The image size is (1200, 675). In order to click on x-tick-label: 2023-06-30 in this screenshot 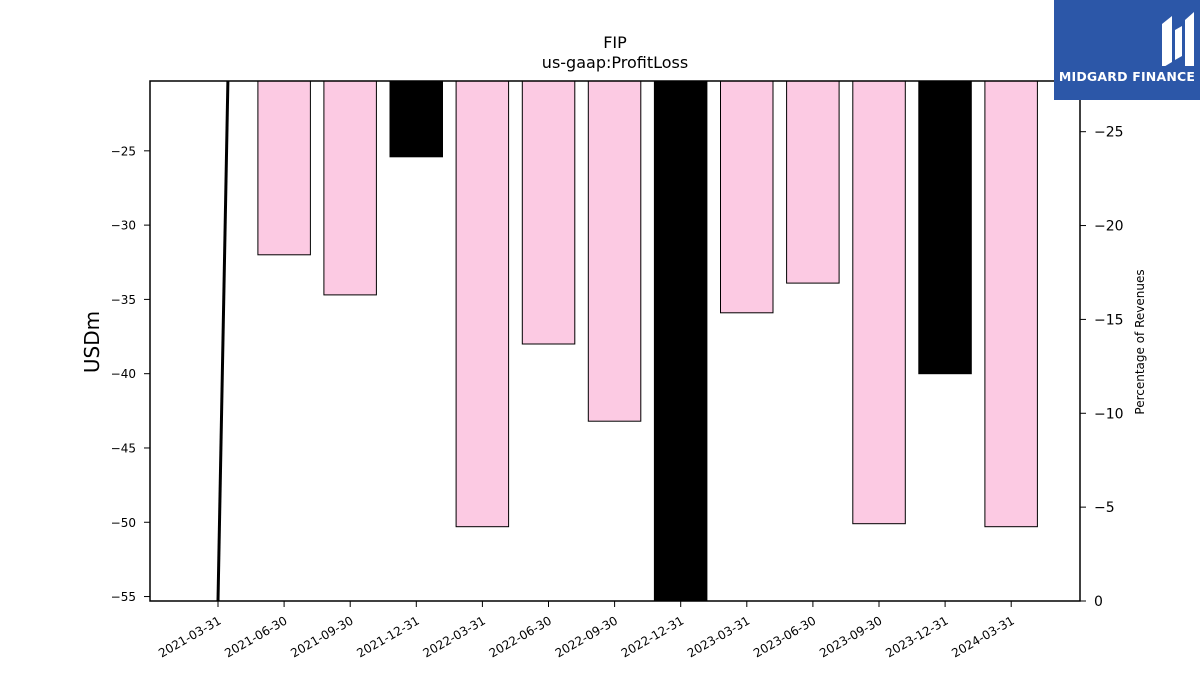, I will do `click(784, 636)`.